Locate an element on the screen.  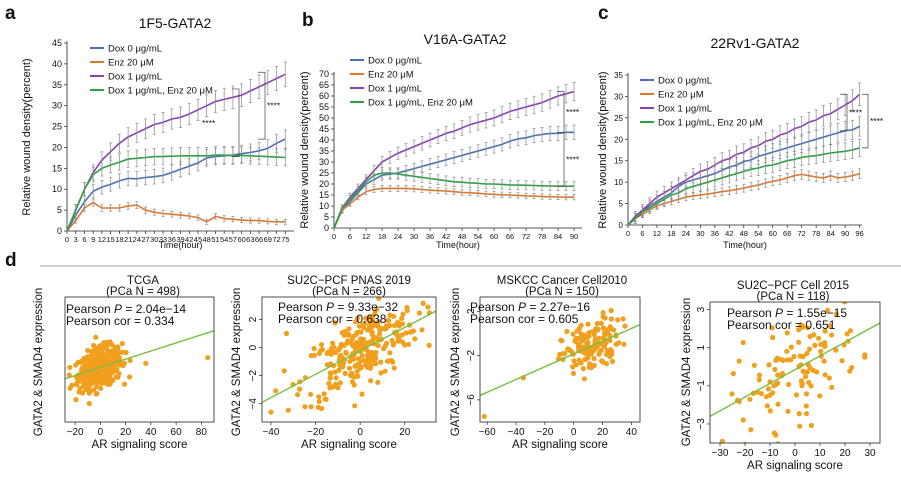
y-tick-label: −6 is located at coordinates (471, 400).